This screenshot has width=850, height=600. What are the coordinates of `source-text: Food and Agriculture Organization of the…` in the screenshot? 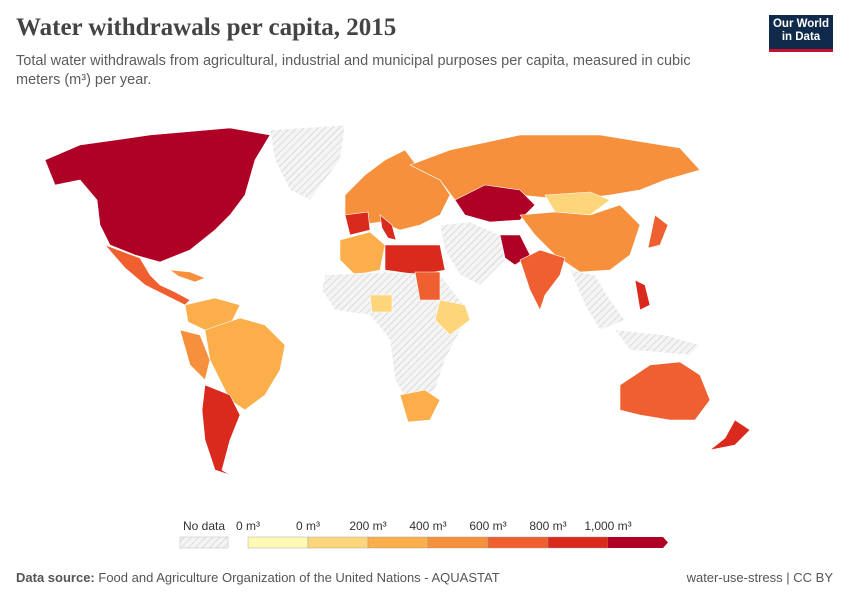 It's located at (299, 577).